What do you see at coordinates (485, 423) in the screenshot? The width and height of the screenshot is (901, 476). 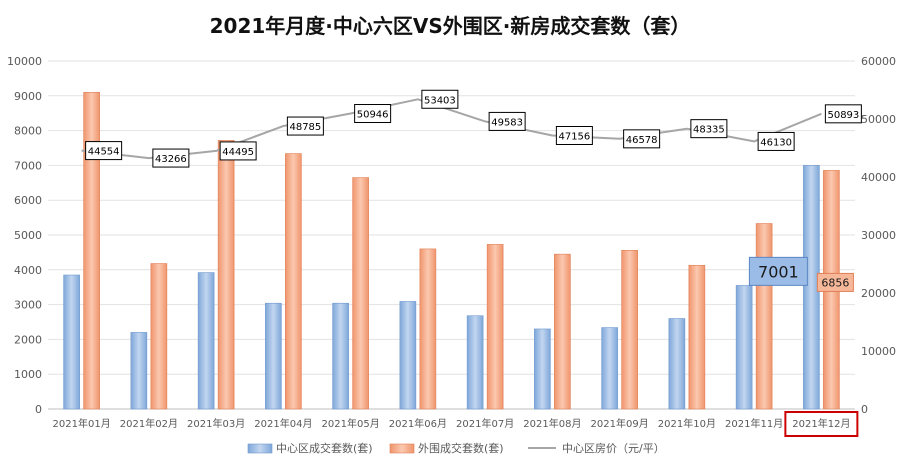 I see `x-tick-label: 2021年07月` at bounding box center [485, 423].